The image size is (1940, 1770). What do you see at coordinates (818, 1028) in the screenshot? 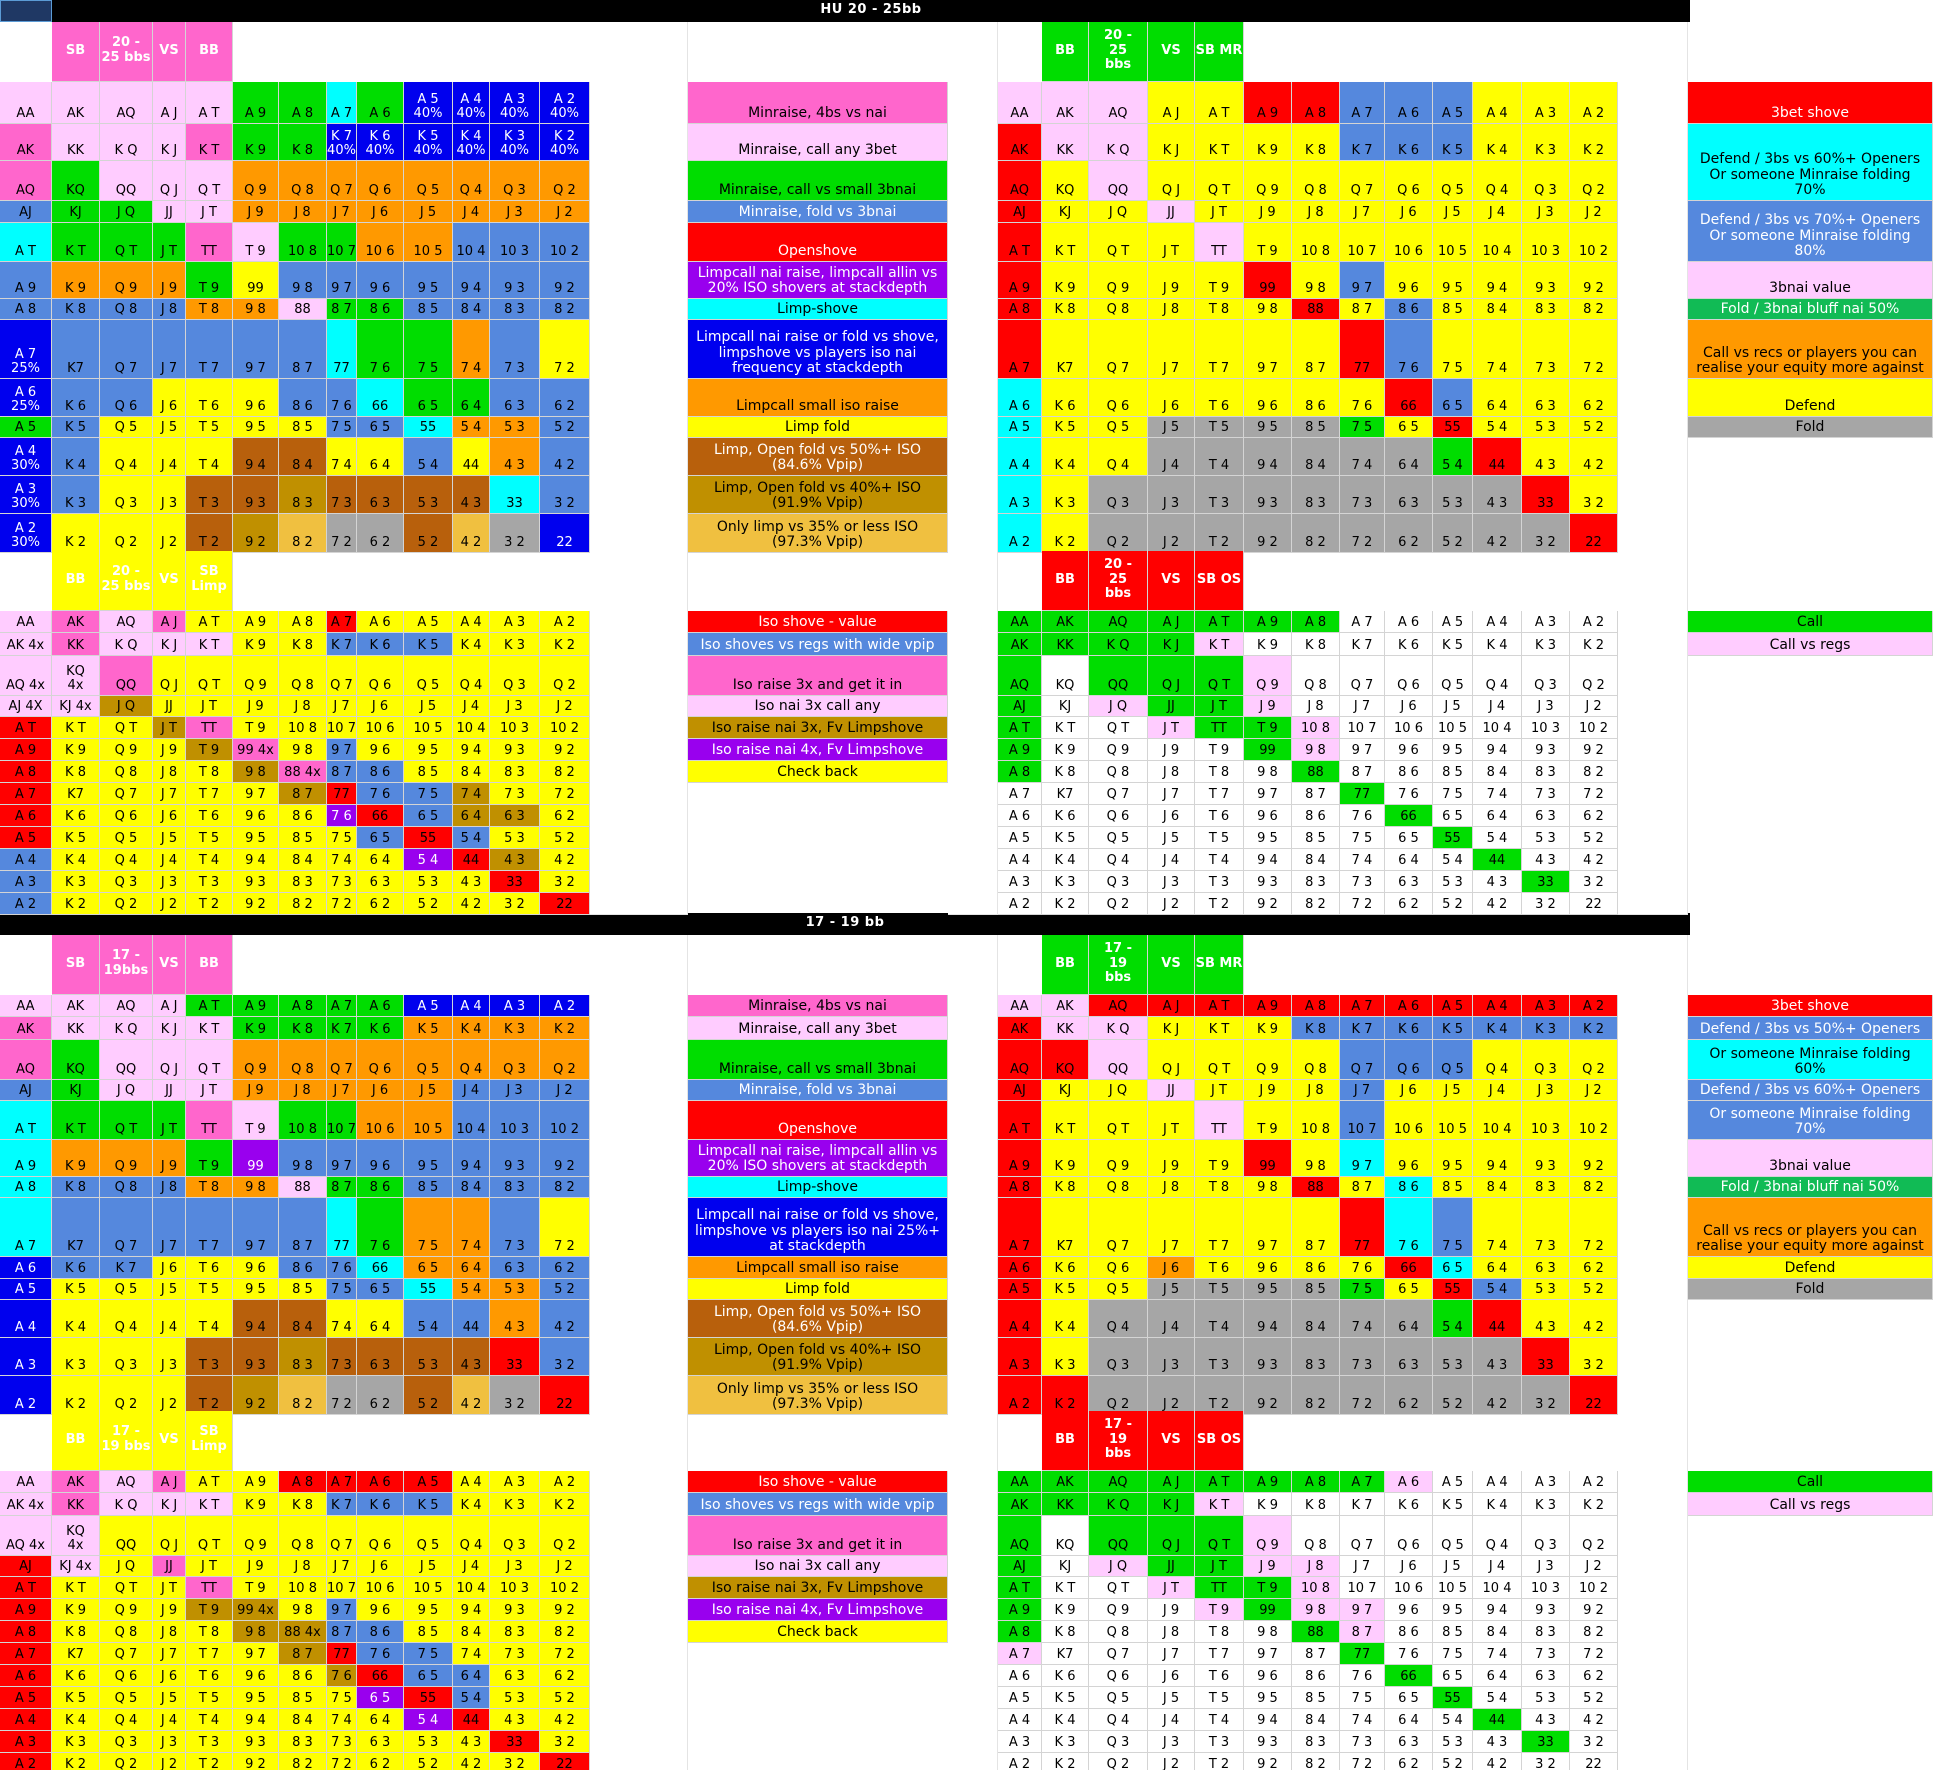
I see `left-sb17-legend-item: Minraise, call any 3bet` at bounding box center [818, 1028].